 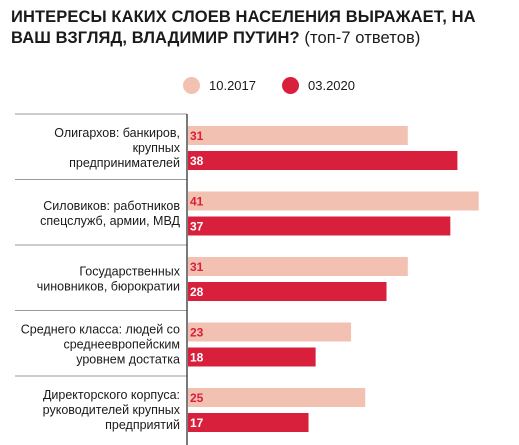 What do you see at coordinates (124, 163) in the screenshot?
I see `category-label-1-line-3: предпринимателей` at bounding box center [124, 163].